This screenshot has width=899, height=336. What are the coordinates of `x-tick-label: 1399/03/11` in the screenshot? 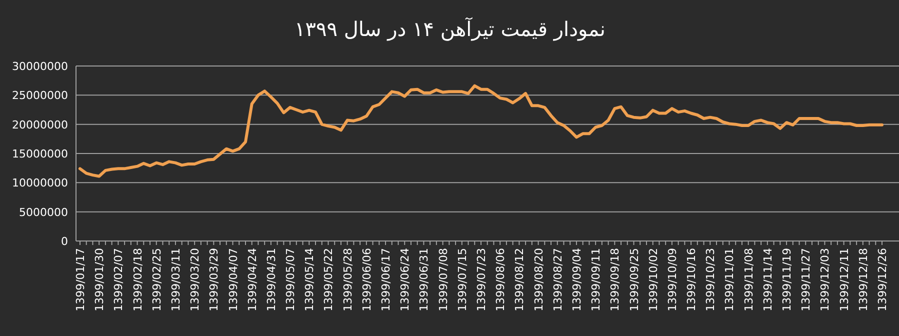 It's located at (175, 280).